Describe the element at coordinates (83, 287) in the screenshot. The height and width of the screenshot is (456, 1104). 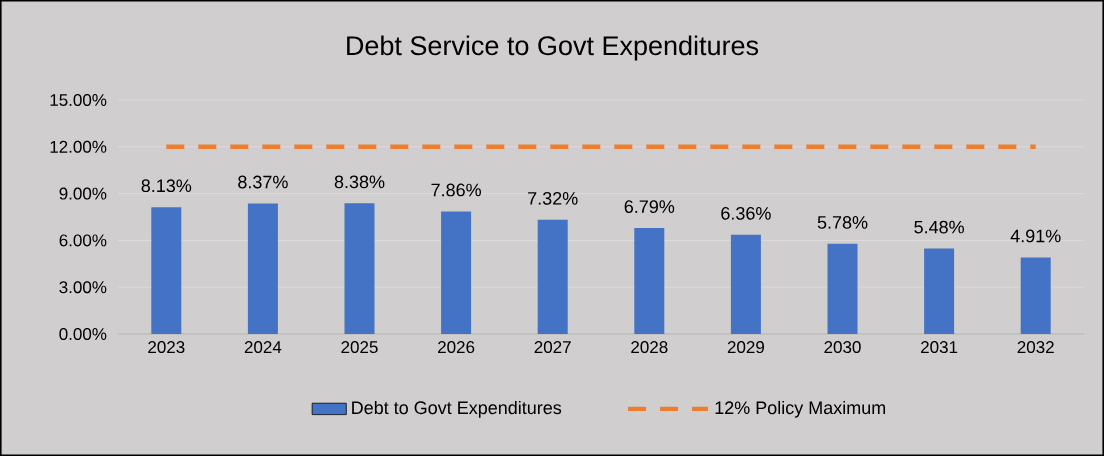
I see `y-tick-label: 3.00%` at that location.